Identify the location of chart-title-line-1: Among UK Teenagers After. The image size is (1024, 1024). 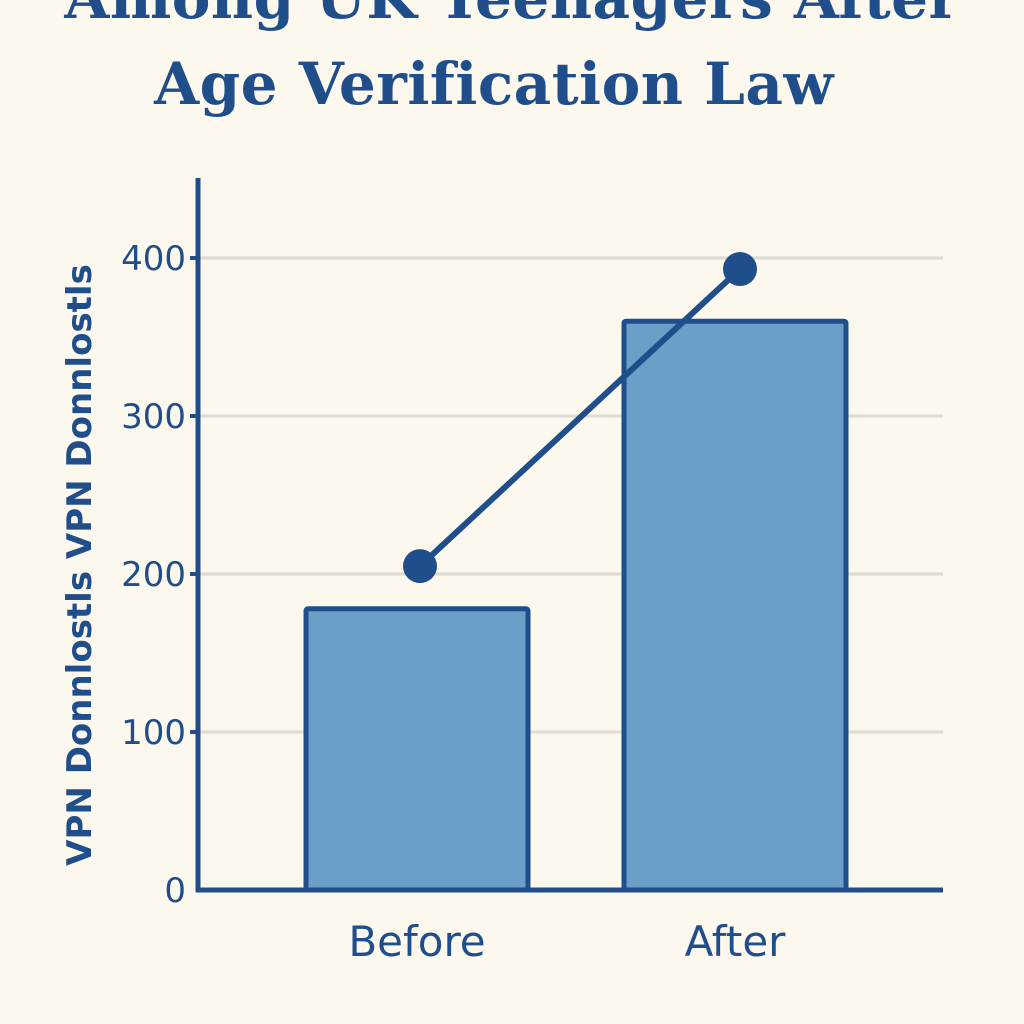
(512, 16).